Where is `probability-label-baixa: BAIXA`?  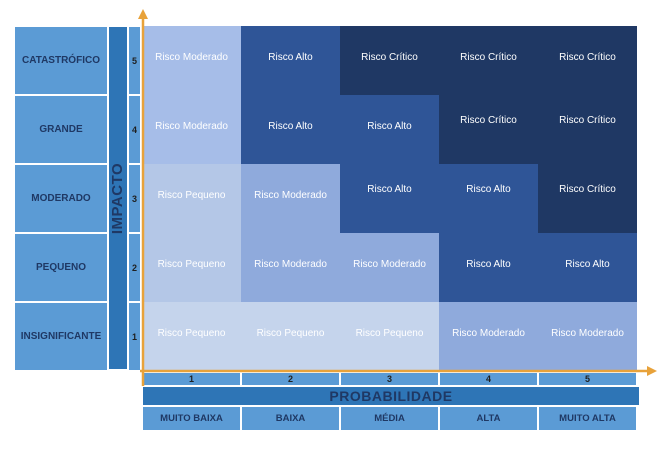
probability-label-baixa: BAIXA is located at coordinates (290, 418).